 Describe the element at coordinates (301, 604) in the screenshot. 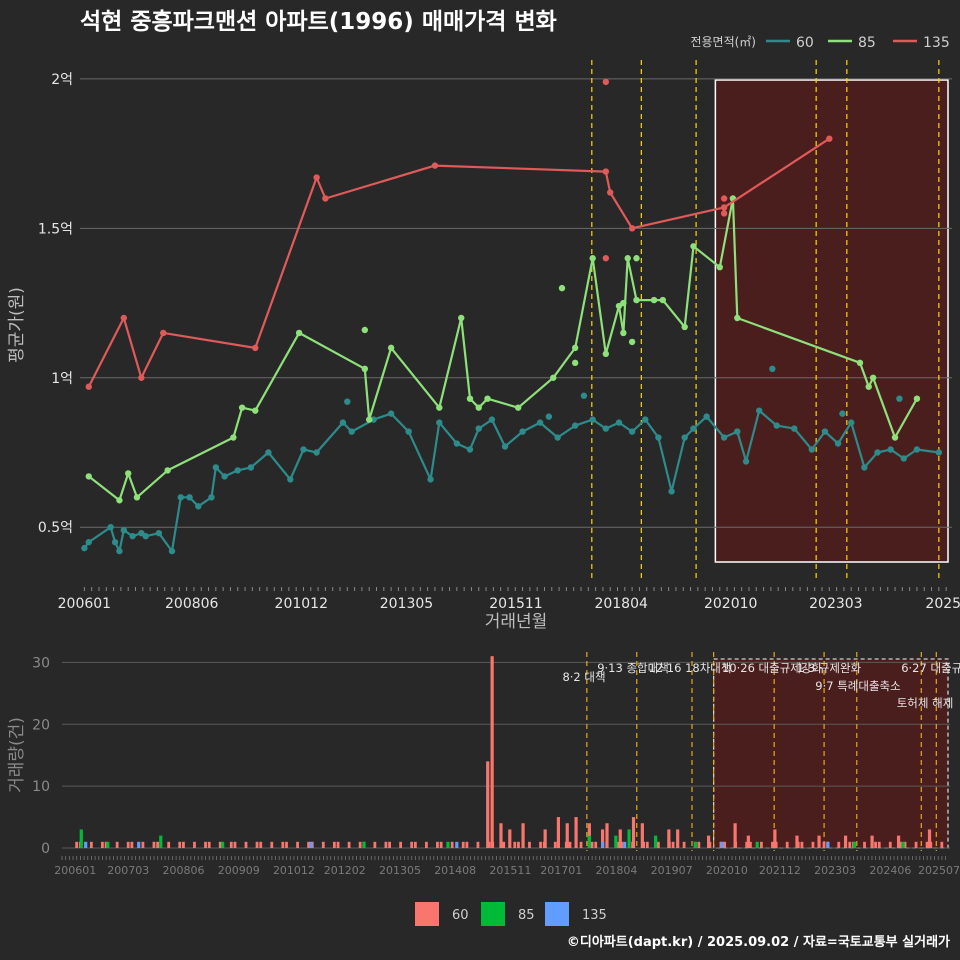

I see `top-x-tick-label: 201012` at that location.